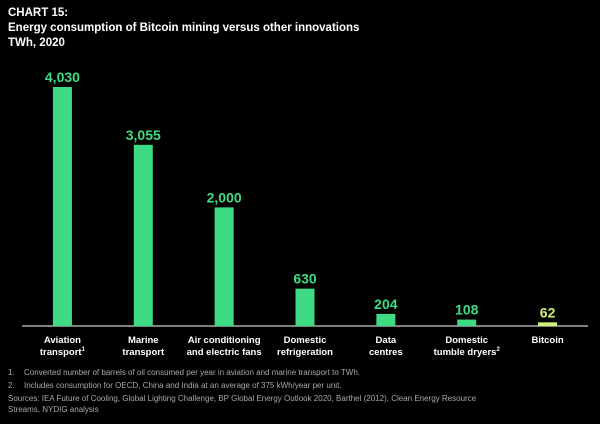 This screenshot has width=600, height=424. I want to click on category-label-4: Data centres, so click(386, 346).